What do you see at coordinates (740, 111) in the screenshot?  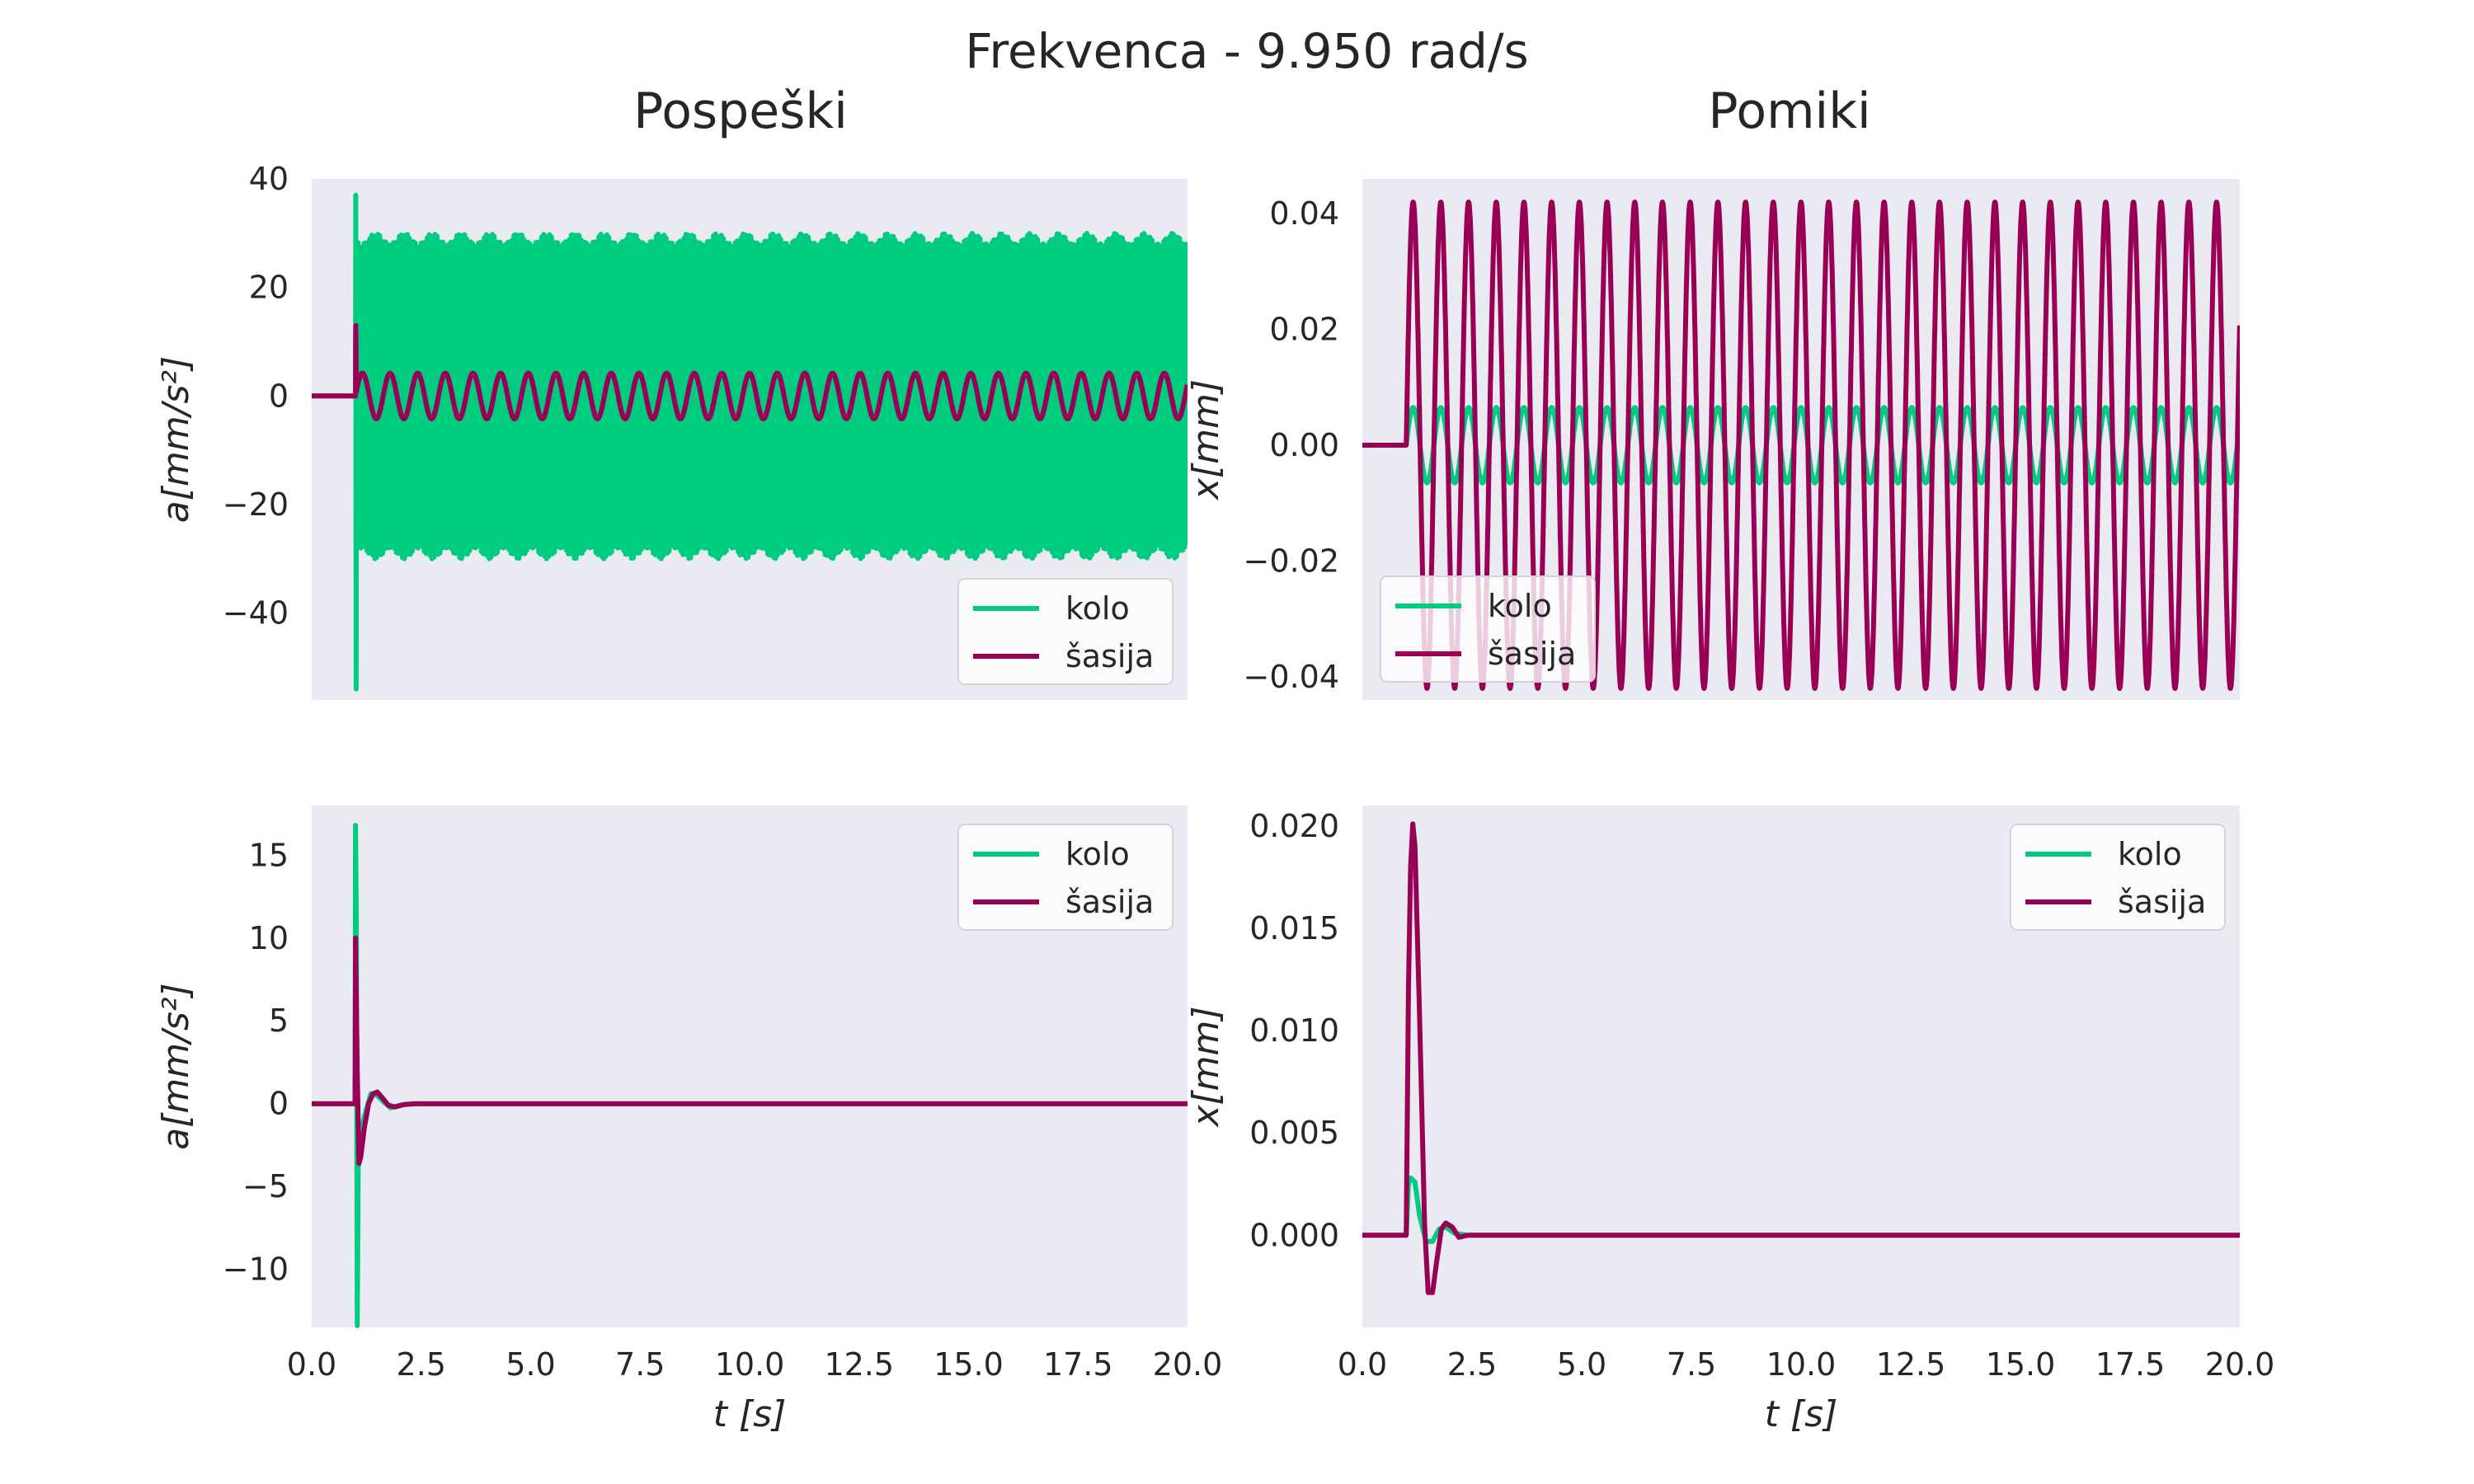 I see `column-title-pospeski: Pospeški` at bounding box center [740, 111].